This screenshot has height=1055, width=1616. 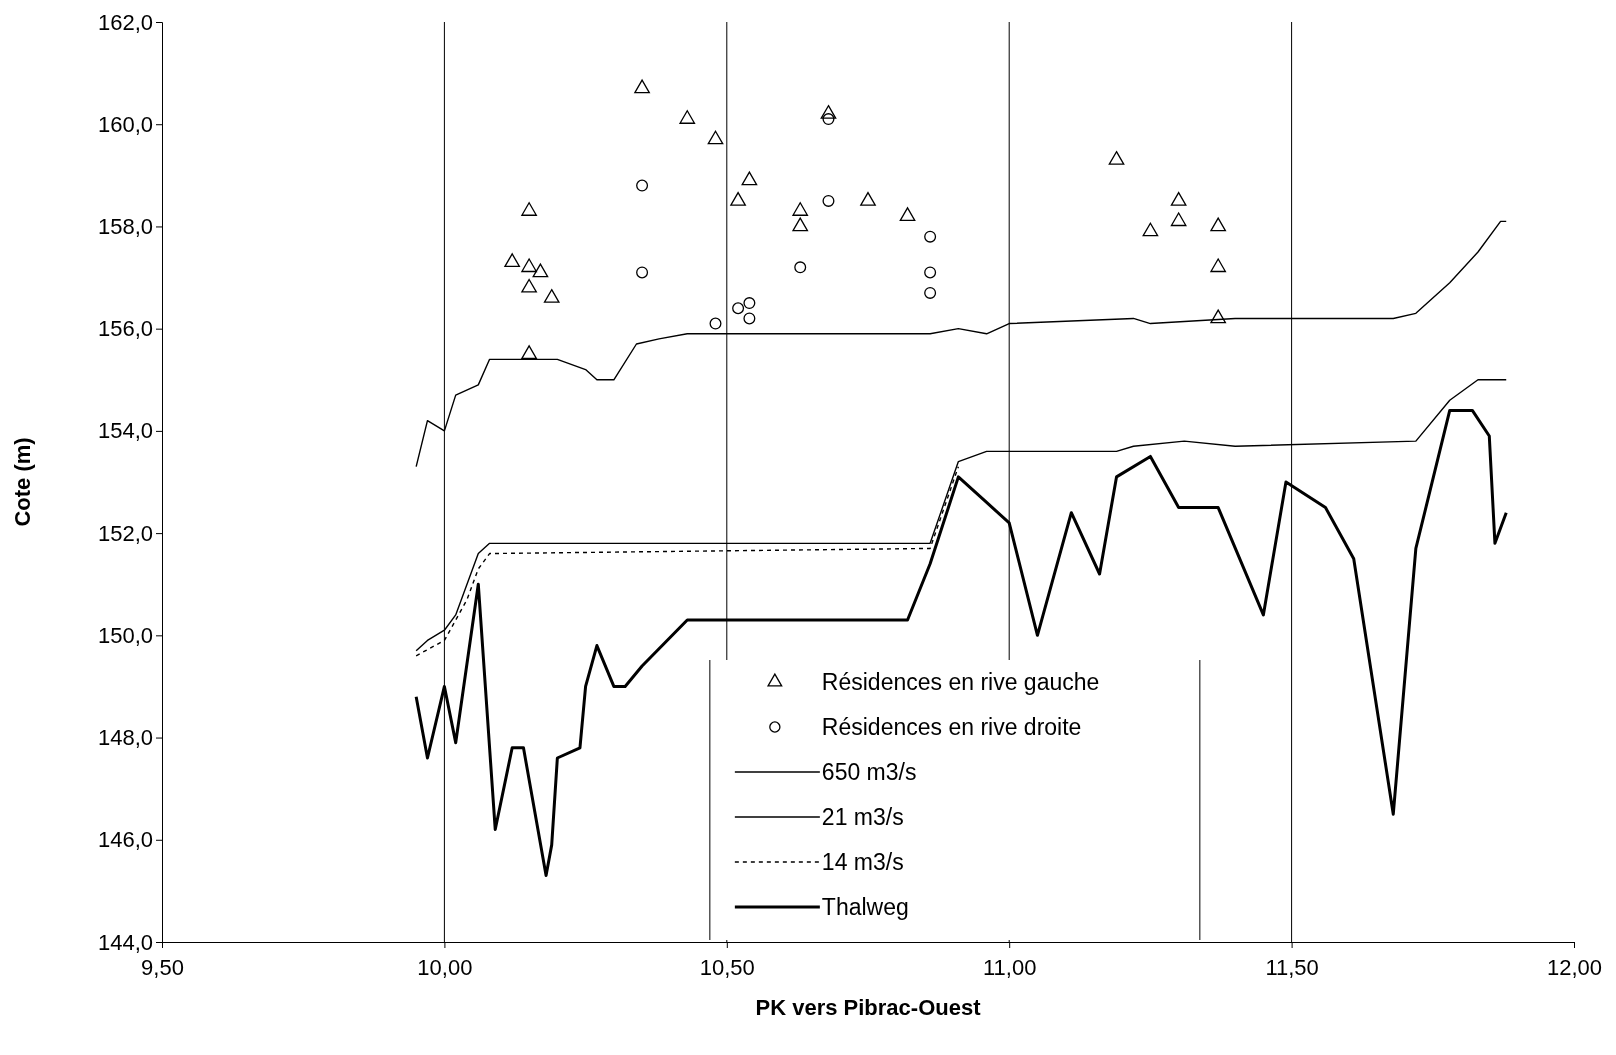 What do you see at coordinates (125, 22) in the screenshot?
I see `y-tick-label: 162,0` at bounding box center [125, 22].